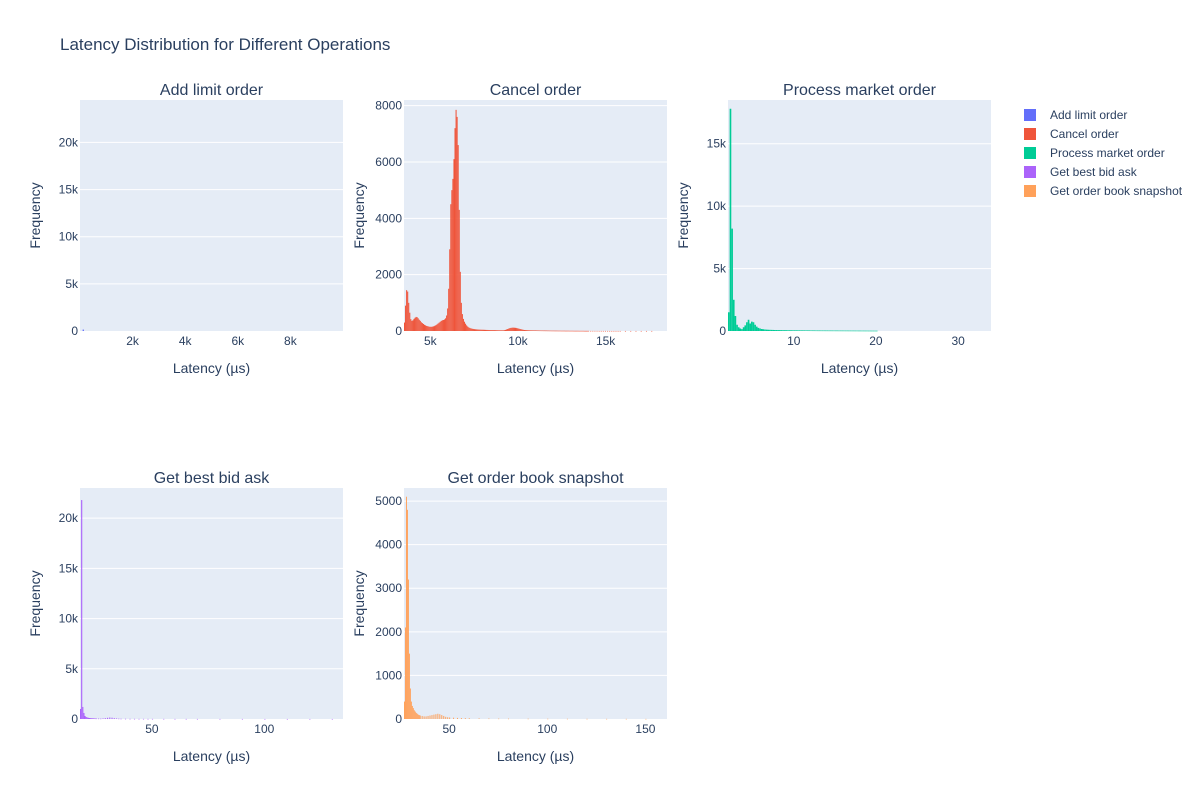 Image resolution: width=1200 pixels, height=800 pixels. What do you see at coordinates (212, 478) in the screenshot?
I see `subplot-title: Get best bid ask` at bounding box center [212, 478].